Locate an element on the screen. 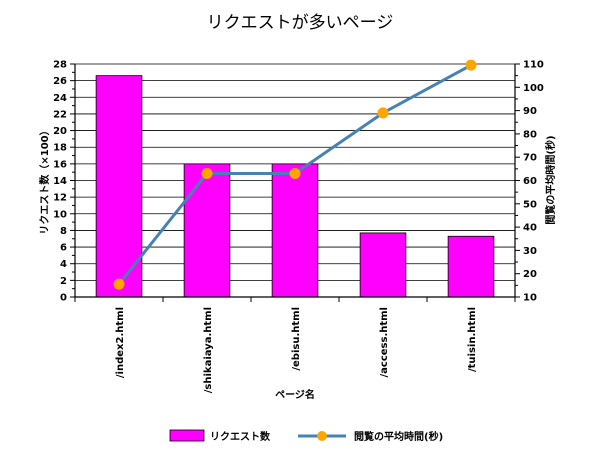 Image resolution: width=600 pixels, height=450 pixels. left-tick-label: 18 is located at coordinates (60, 148).